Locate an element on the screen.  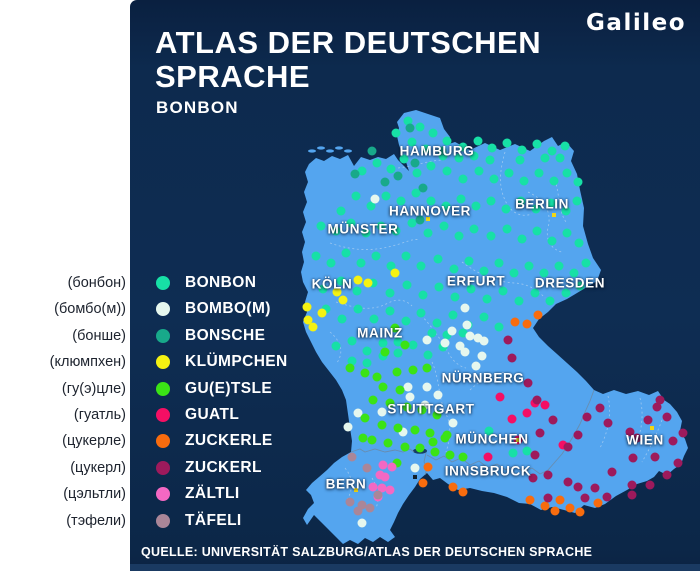
city-label-erfurt: ERFURT is located at coordinates (476, 281).